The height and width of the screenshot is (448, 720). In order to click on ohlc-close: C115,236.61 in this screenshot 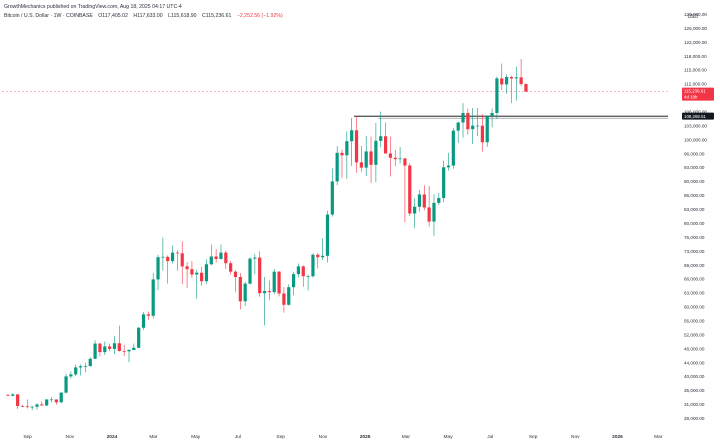, I will do `click(217, 16)`.